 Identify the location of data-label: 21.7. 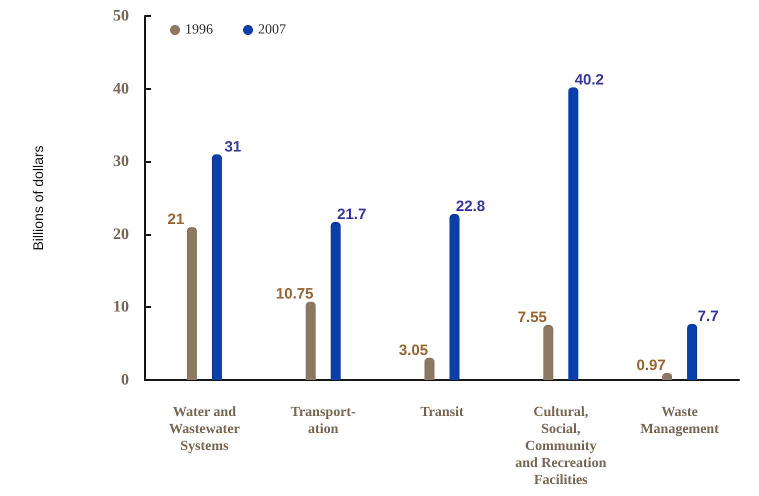
(351, 215).